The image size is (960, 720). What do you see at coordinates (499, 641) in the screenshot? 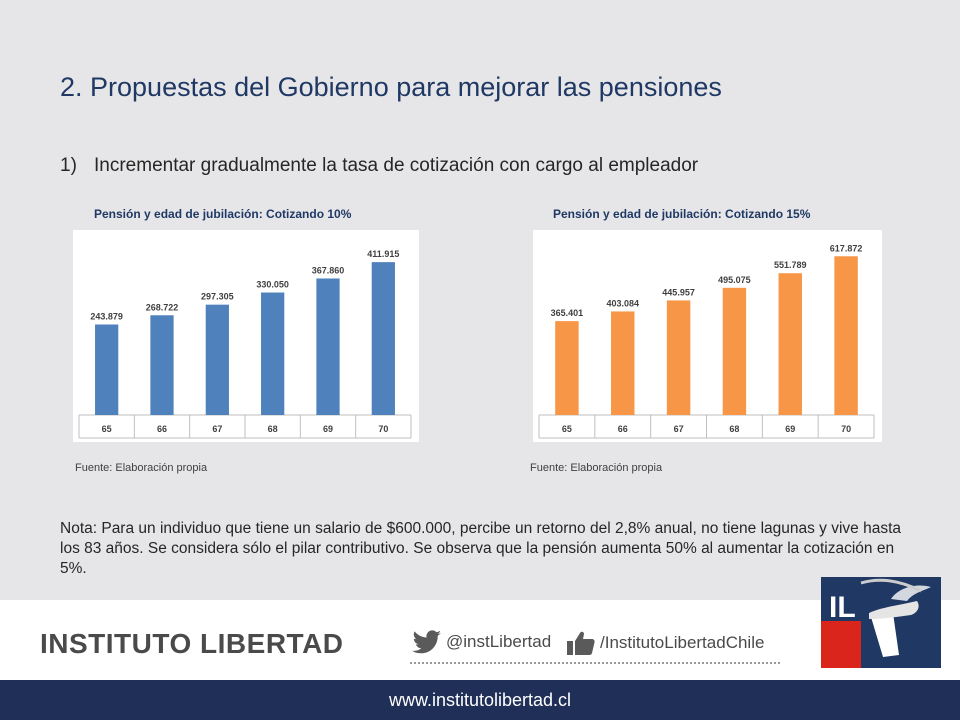
I see `twitter-handle: @instLibertad` at bounding box center [499, 641].